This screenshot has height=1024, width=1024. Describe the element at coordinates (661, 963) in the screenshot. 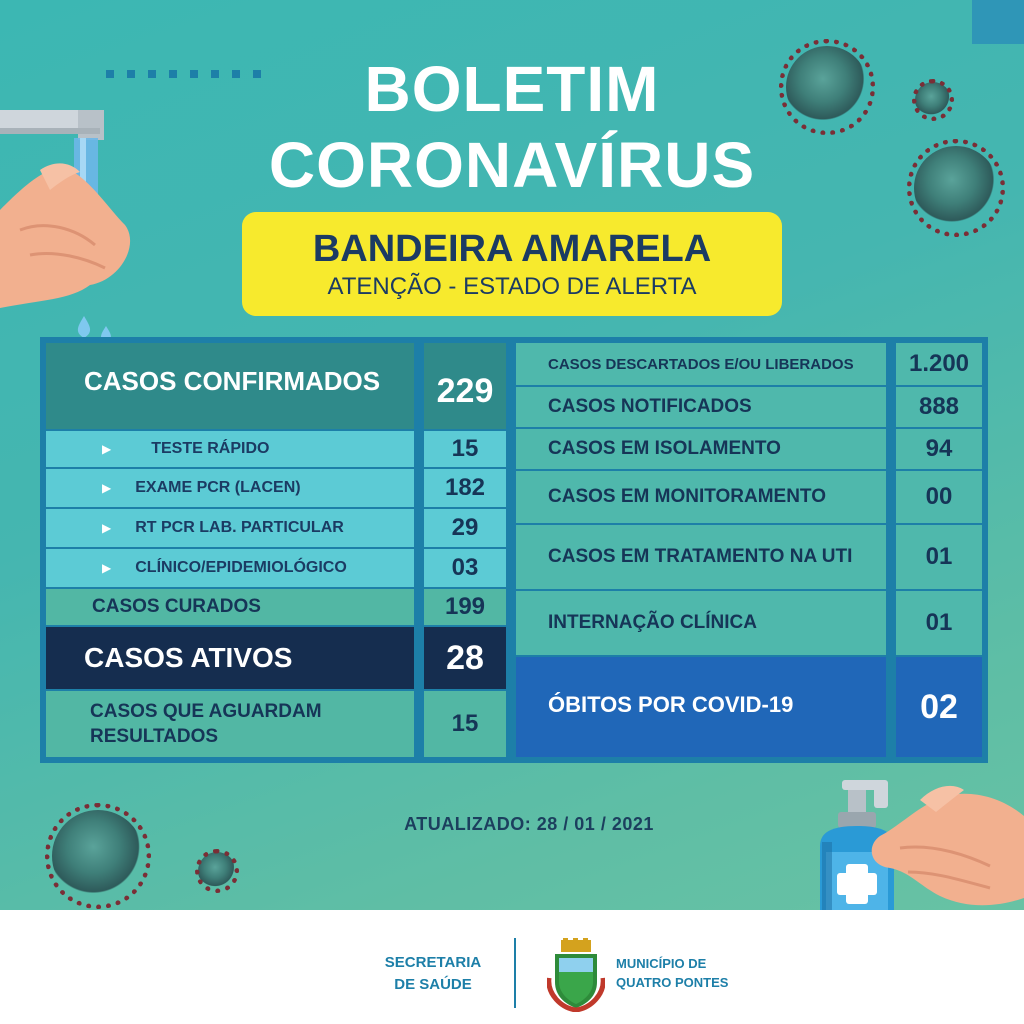

I see `municipio-line1: MUNICÍPIO DE` at that location.